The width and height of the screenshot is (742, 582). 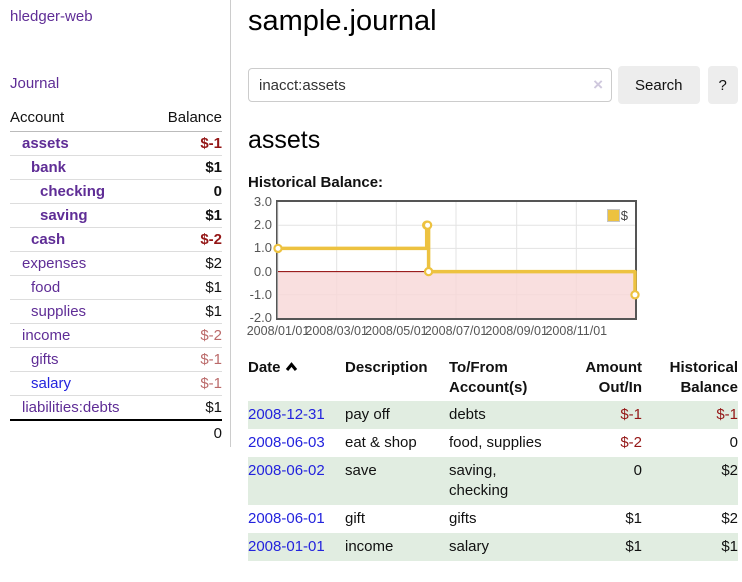 What do you see at coordinates (116, 432) in the screenshot?
I see `accounts-total-row: 0` at bounding box center [116, 432].